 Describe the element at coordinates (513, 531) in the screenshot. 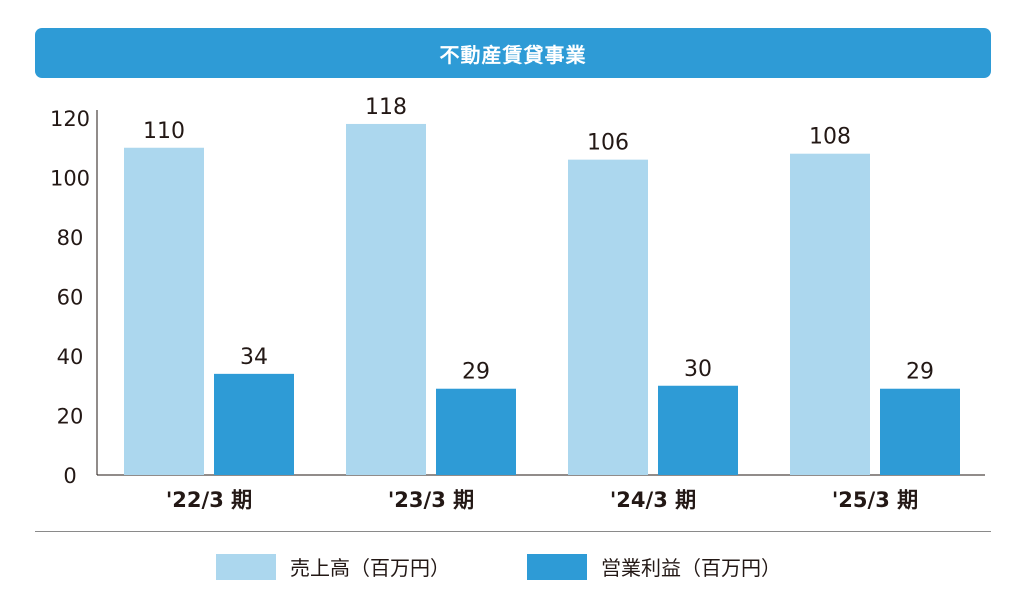

I see `legend-divider` at that location.